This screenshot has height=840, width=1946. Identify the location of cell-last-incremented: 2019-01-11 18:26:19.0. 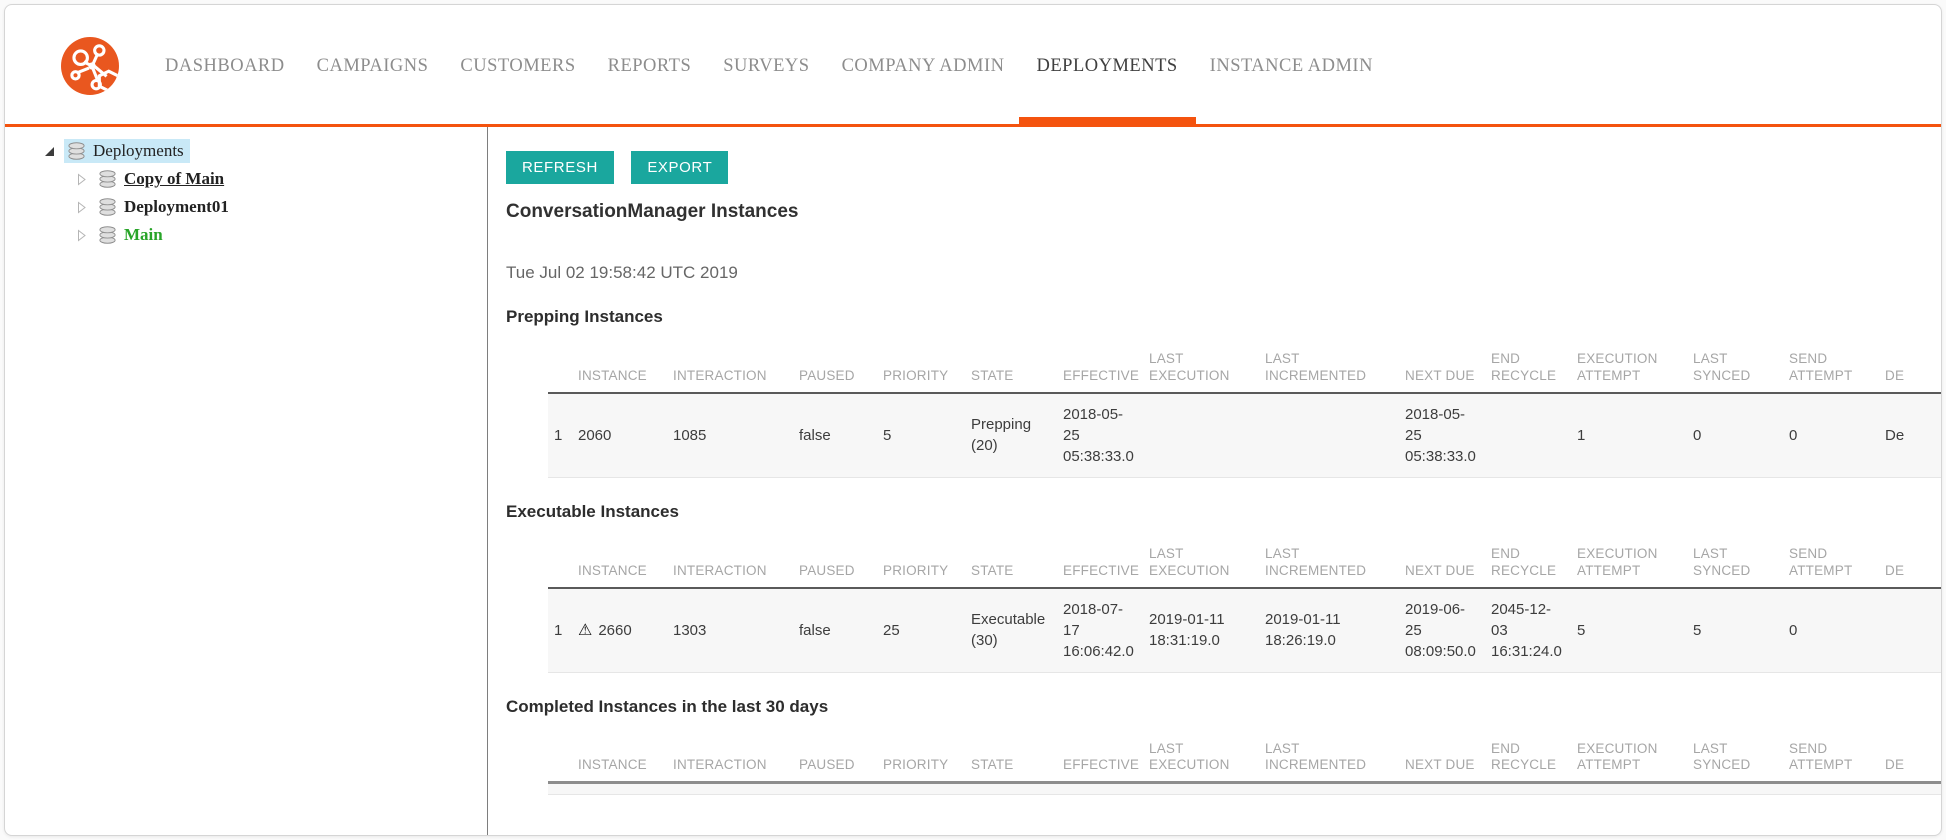
(1335, 629).